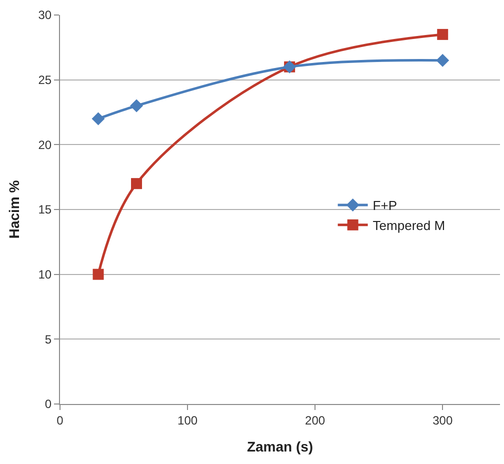  Describe the element at coordinates (45, 275) in the screenshot. I see `y-tick-label: 10` at that location.